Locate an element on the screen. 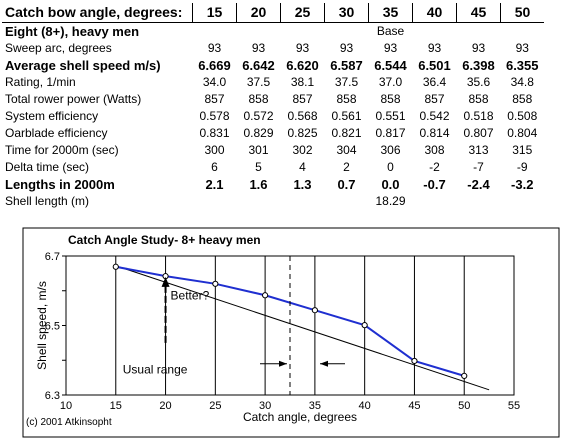  y-tick-label: 6.5 is located at coordinates (52, 327).